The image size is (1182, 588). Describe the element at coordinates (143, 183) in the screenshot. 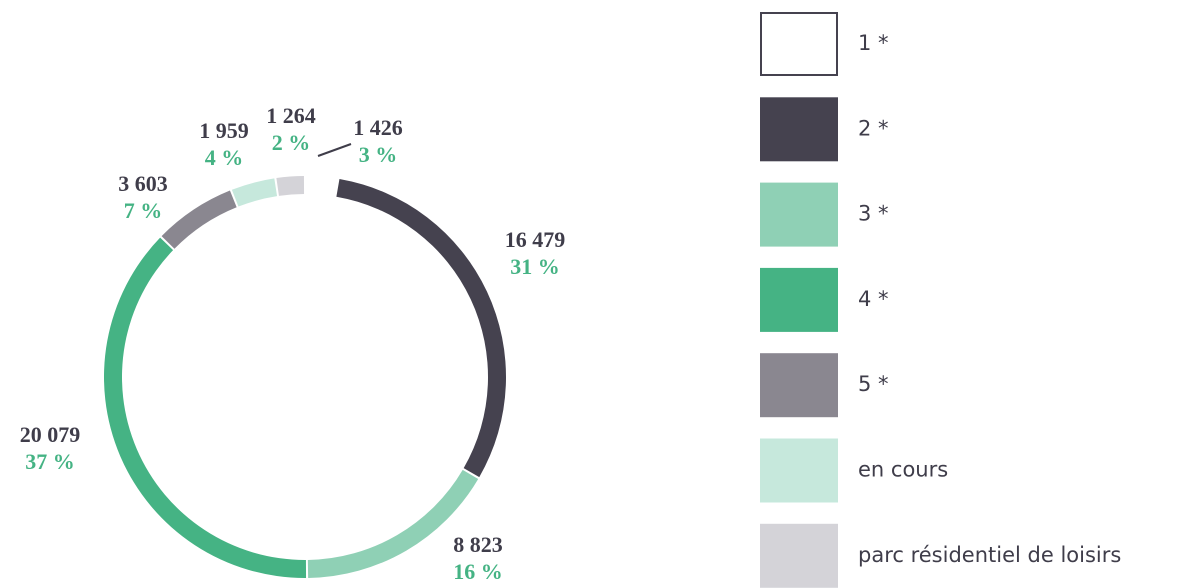

I see `value-label: 3 603` at that location.